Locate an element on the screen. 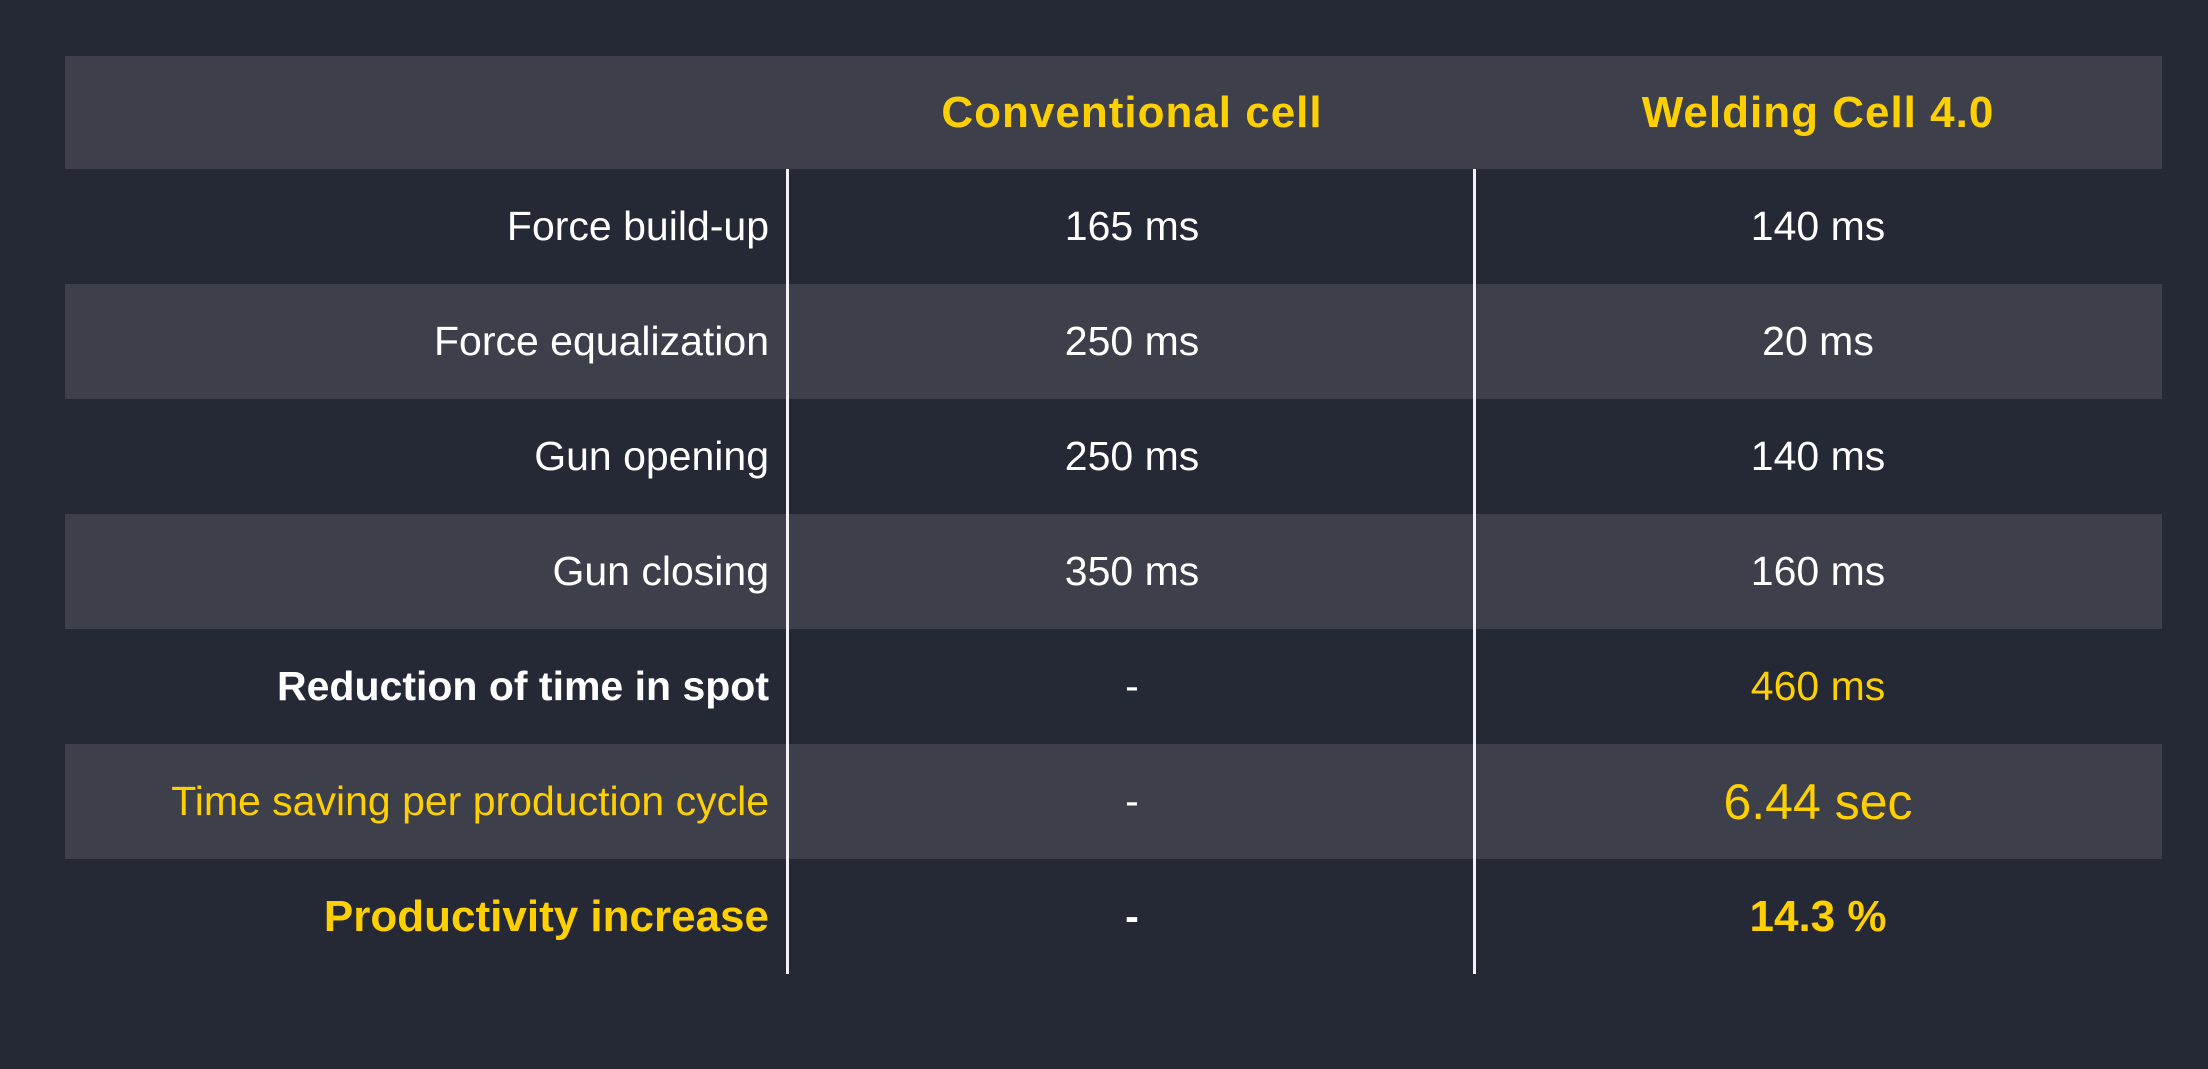  cell40-value: 6.44 sec is located at coordinates (1818, 801).